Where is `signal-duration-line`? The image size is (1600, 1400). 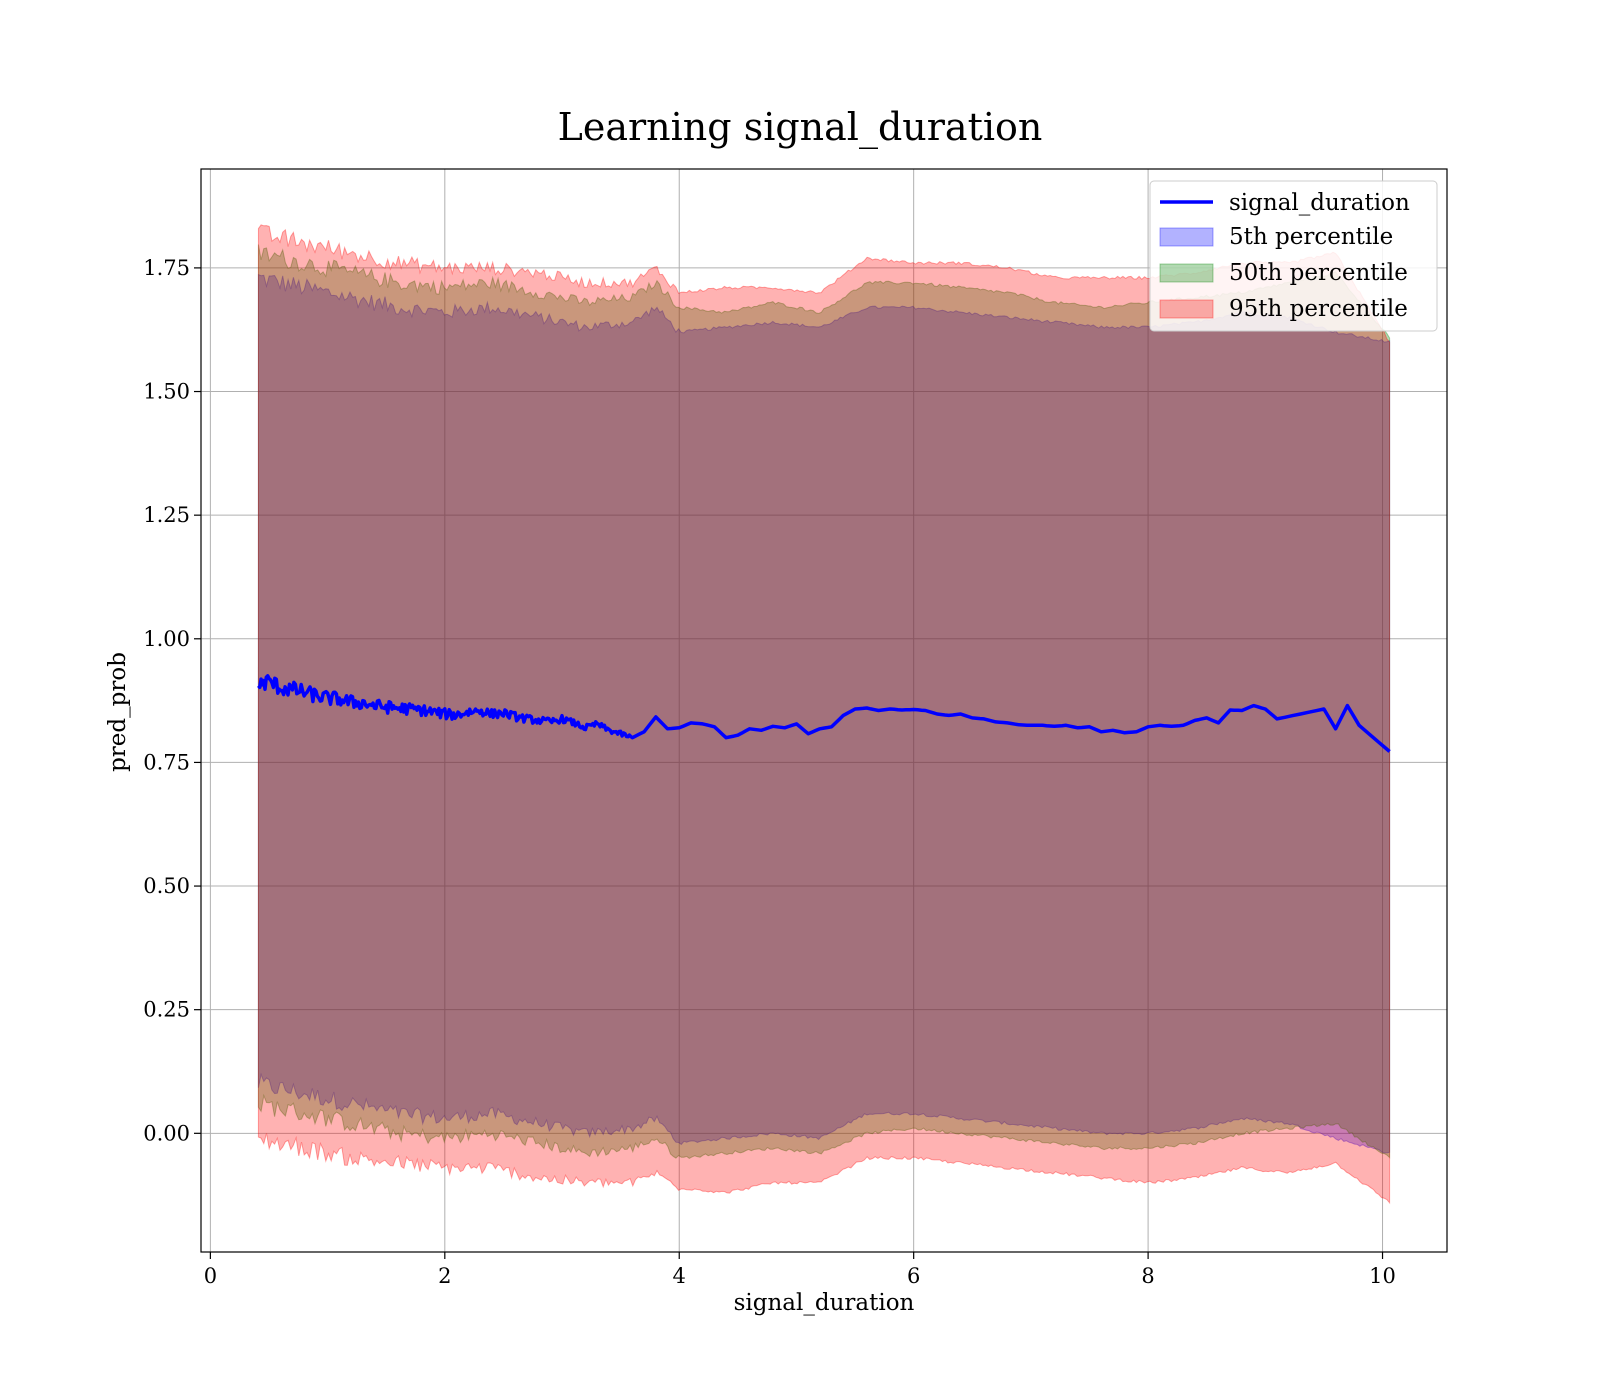
signal-duration-line is located at coordinates (824, 713).